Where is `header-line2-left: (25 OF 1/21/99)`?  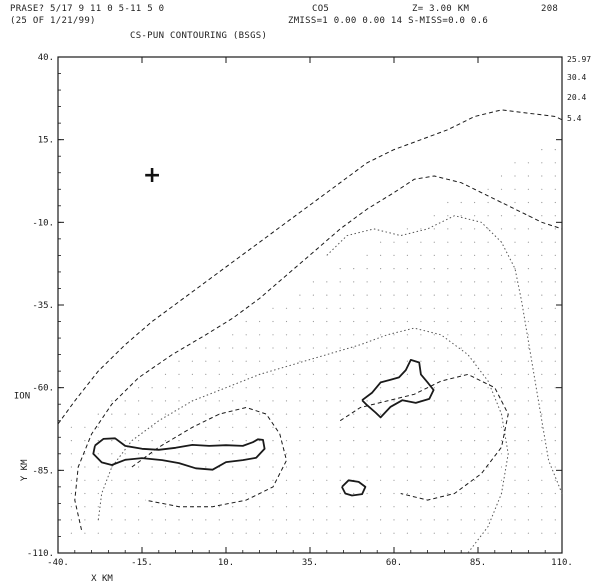 header-line2-left: (25 OF 1/21/99) is located at coordinates (53, 21).